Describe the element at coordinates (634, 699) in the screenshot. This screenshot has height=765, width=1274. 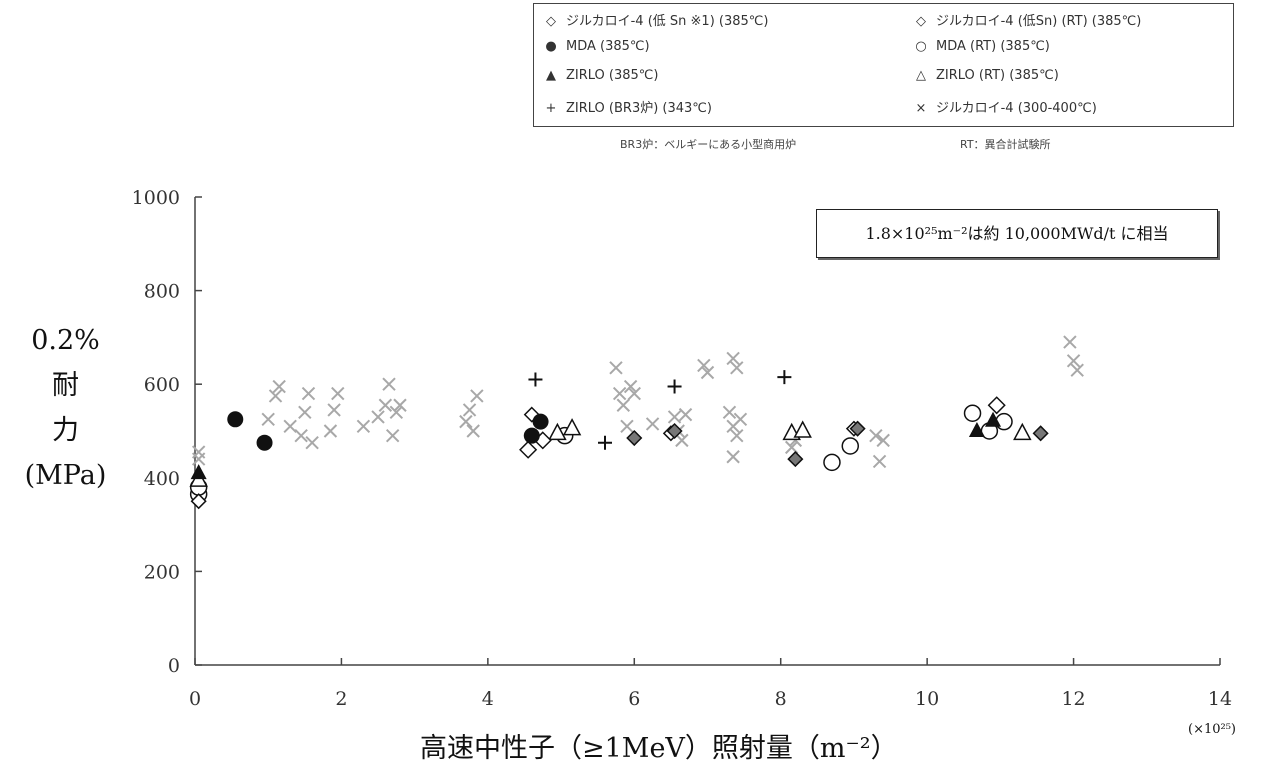
I see `x-tick-label: 6` at that location.